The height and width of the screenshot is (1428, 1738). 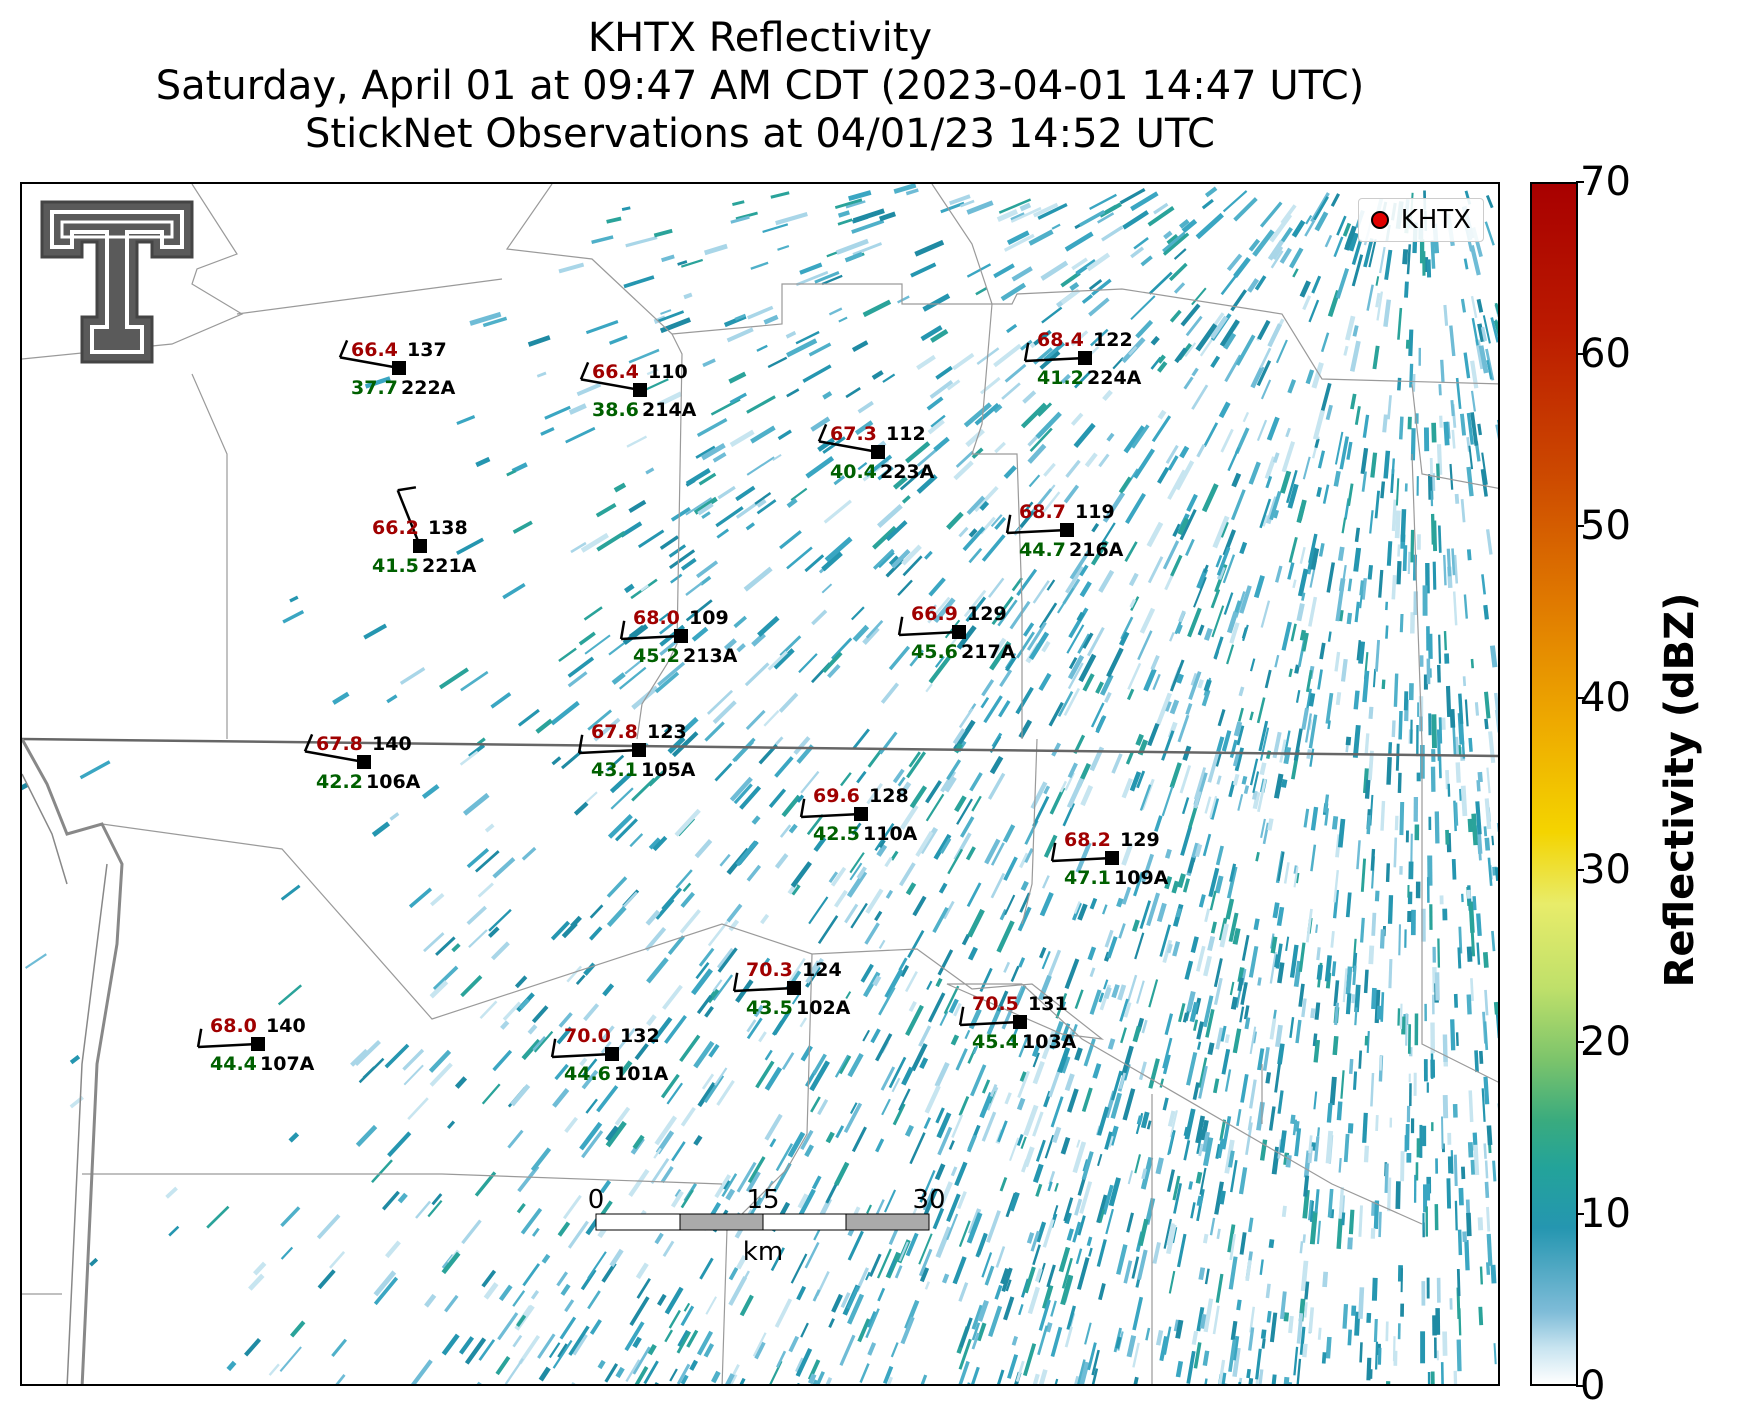 What do you see at coordinates (448, 528) in the screenshot?
I see `station-pressure: 138` at bounding box center [448, 528].